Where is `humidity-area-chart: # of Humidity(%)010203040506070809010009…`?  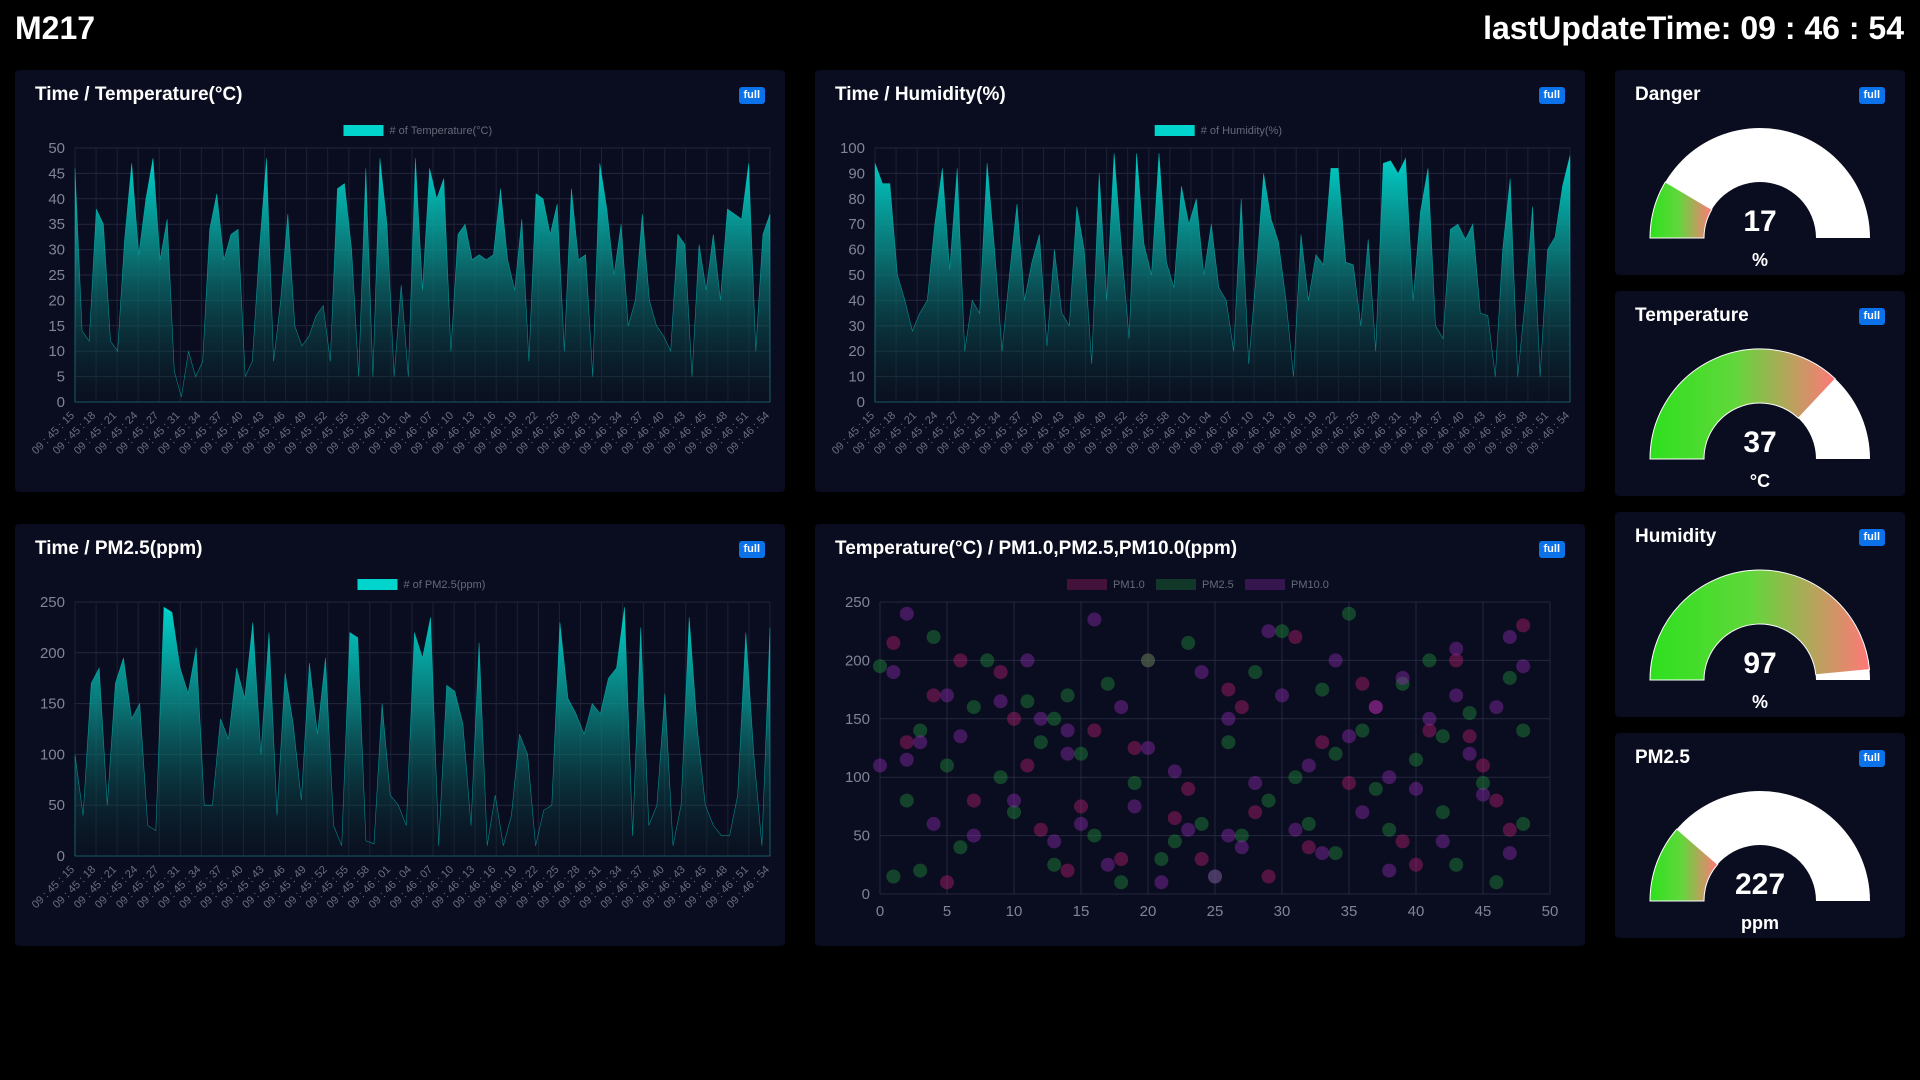 humidity-area-chart: # of Humidity(%)010203040506070809010009… is located at coordinates (1201, 291).